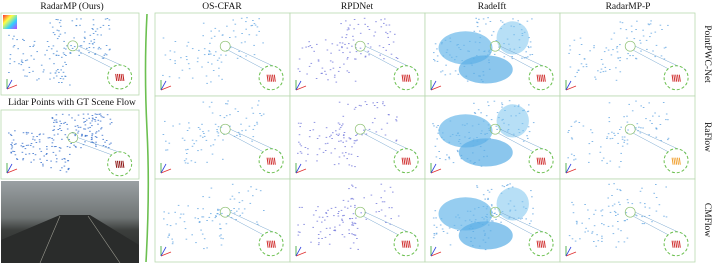 The height and width of the screenshot is (264, 718). Describe the element at coordinates (516, 225) in the screenshot. I see `zoom-line` at that location.